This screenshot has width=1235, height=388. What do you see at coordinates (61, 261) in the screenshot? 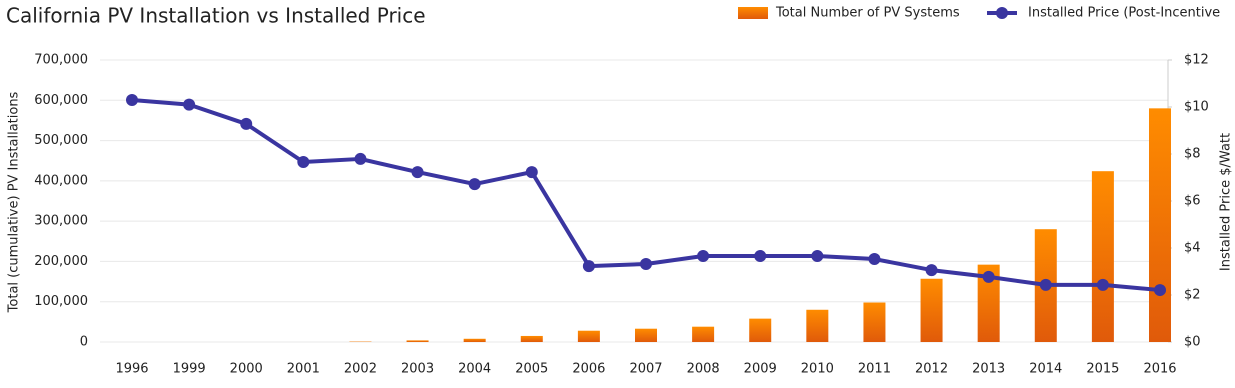
I see `y-tick-label: 200,000` at bounding box center [61, 261].